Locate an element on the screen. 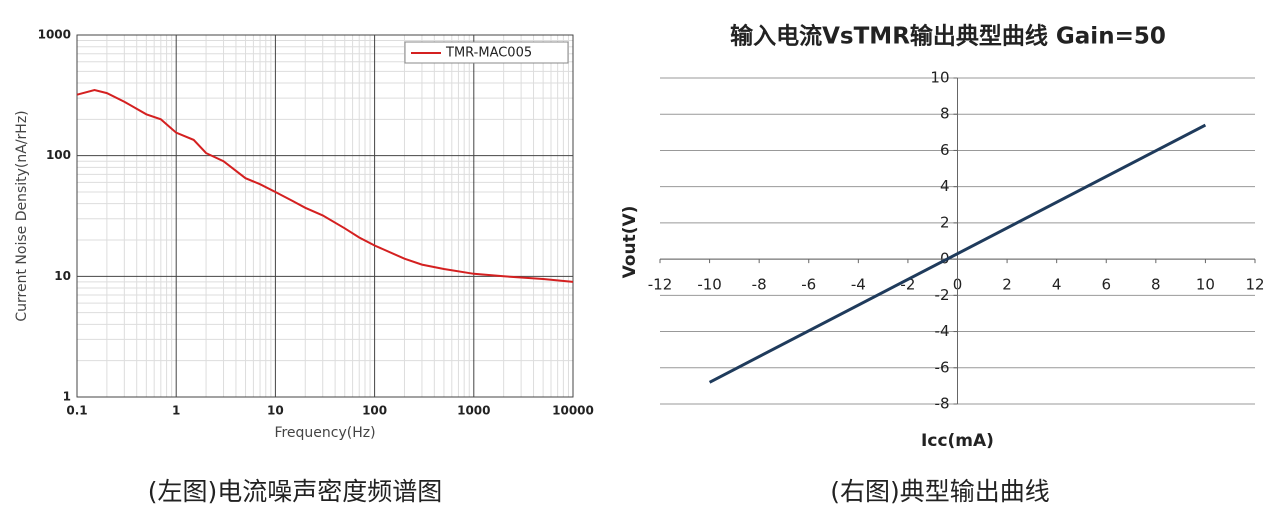 This screenshot has height=523, width=1280. y-tick-label: -2 is located at coordinates (942, 295).